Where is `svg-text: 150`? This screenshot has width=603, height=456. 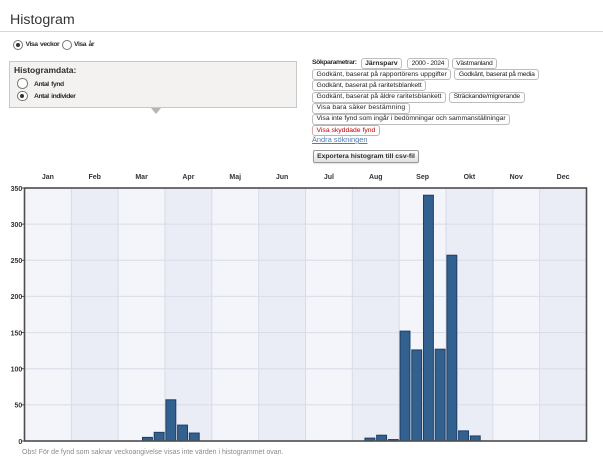 svg-text: 150 is located at coordinates (17, 333).